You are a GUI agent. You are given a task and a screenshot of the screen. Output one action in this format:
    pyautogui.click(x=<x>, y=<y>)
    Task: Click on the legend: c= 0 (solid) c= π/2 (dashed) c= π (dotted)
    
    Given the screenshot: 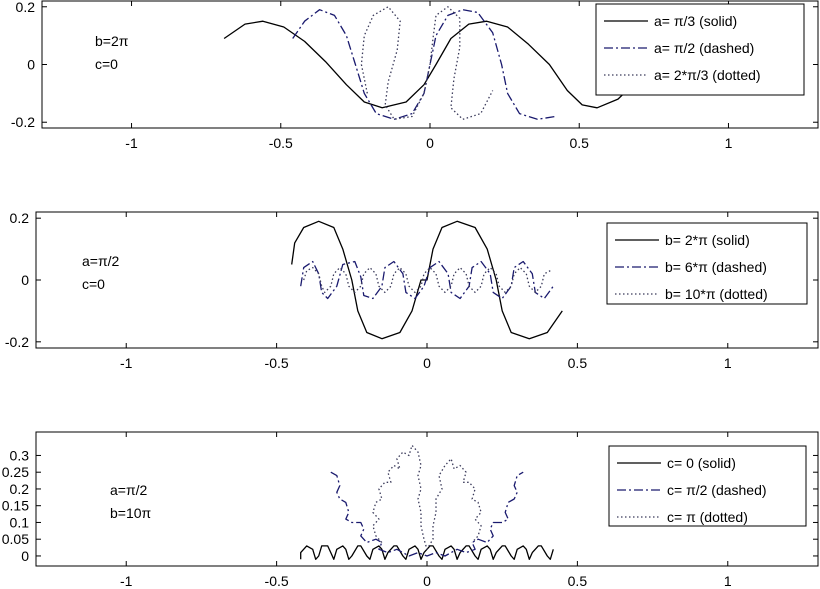 What is the action you would take?
    pyautogui.click(x=707, y=486)
    